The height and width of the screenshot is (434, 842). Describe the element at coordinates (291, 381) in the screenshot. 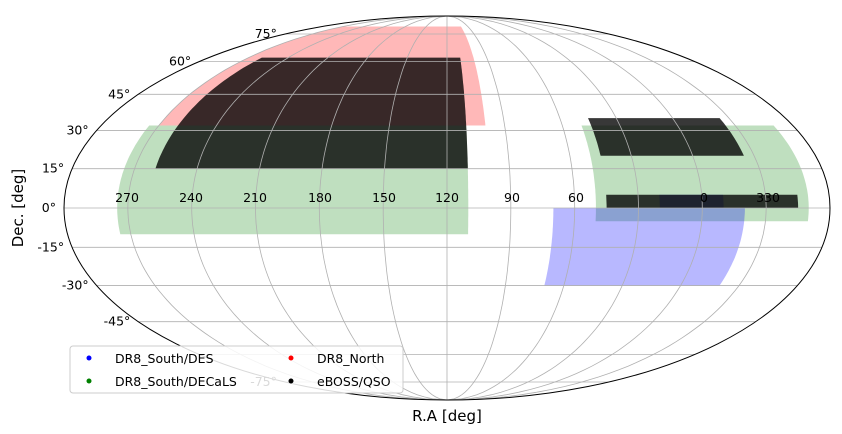

I see `legend-marker-eboss-qso` at that location.